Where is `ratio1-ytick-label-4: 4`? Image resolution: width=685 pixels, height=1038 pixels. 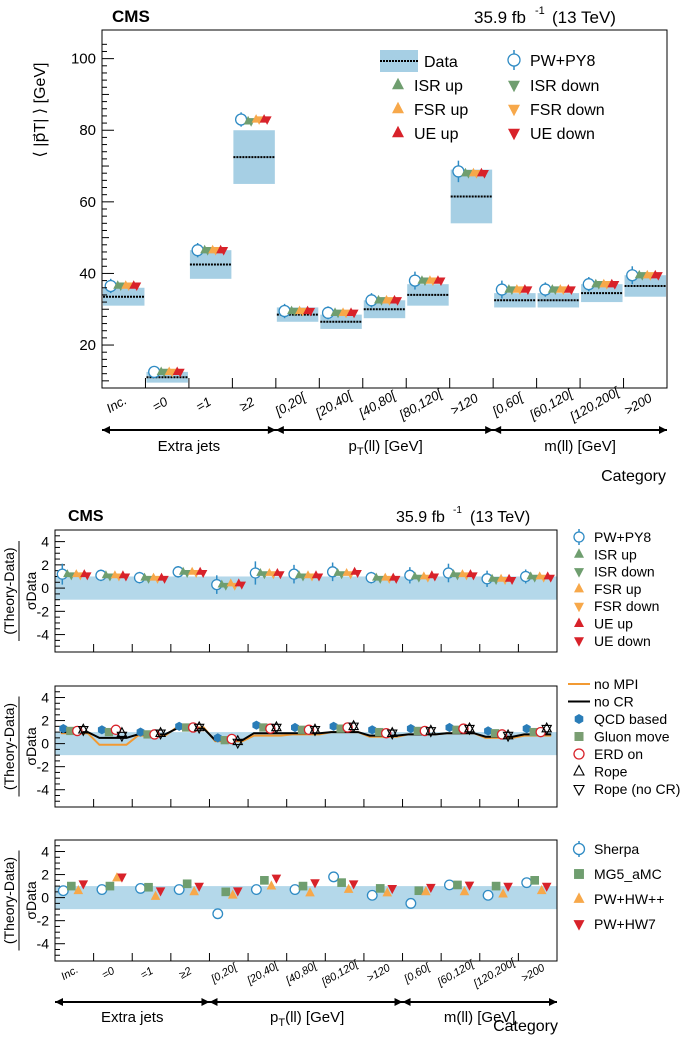 ratio1-ytick-label-4: 4 is located at coordinates (45, 542).